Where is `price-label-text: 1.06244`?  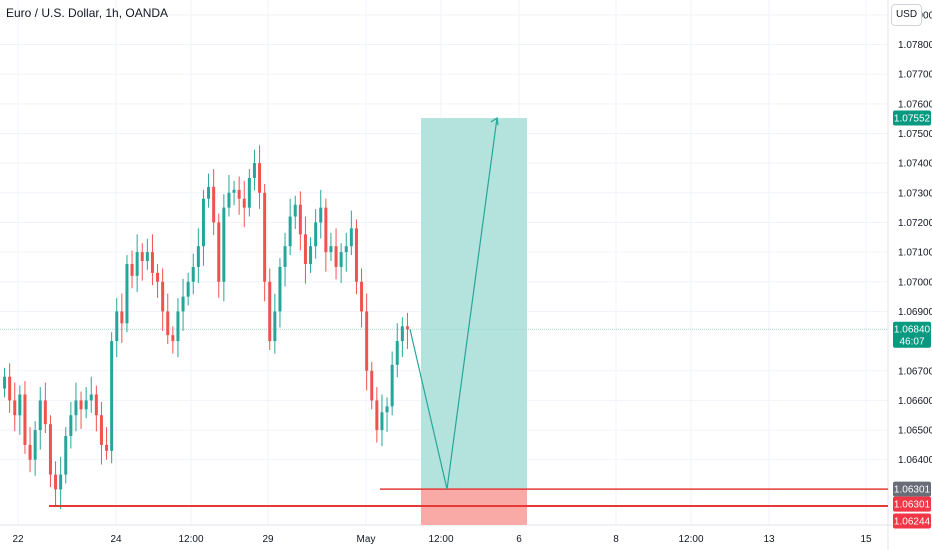
price-label-text: 1.06244 is located at coordinates (912, 522).